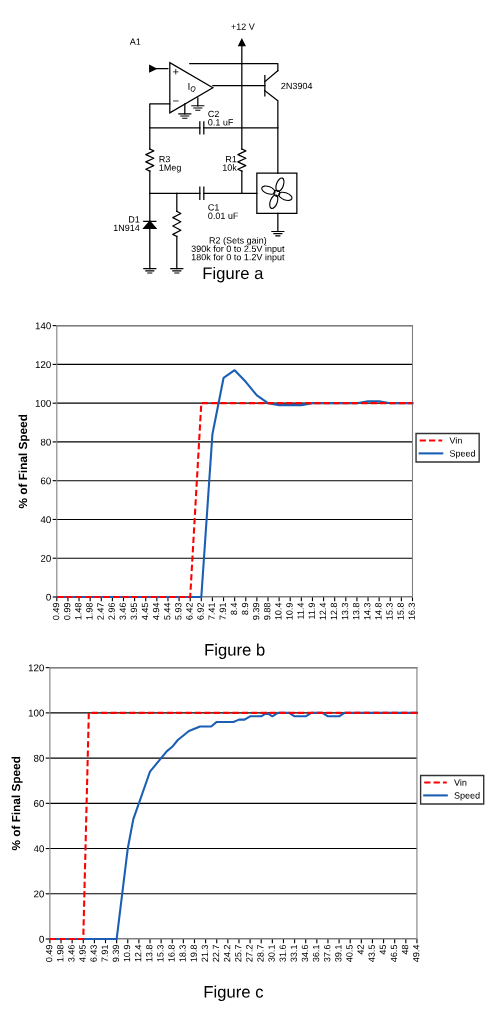 The width and height of the screenshot is (494, 1024). Describe the element at coordinates (278, 611) in the screenshot. I see `x-tick-label: 10.4` at that location.